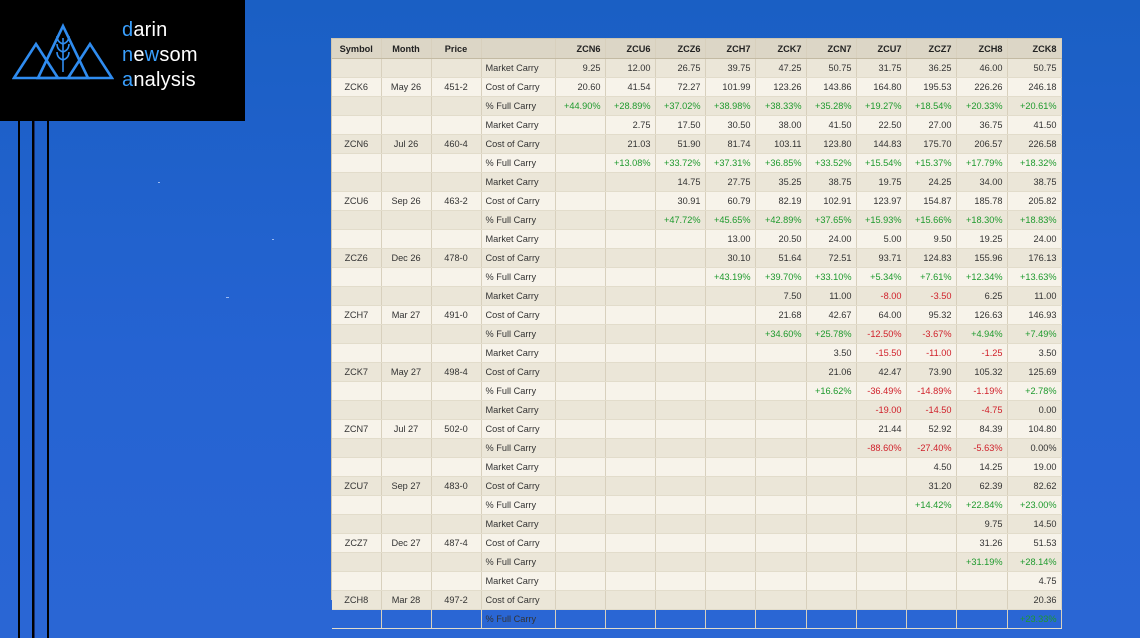 This screenshot has width=1140, height=638. Describe the element at coordinates (931, 505) in the screenshot. I see `cell-value: +14.42%` at that location.